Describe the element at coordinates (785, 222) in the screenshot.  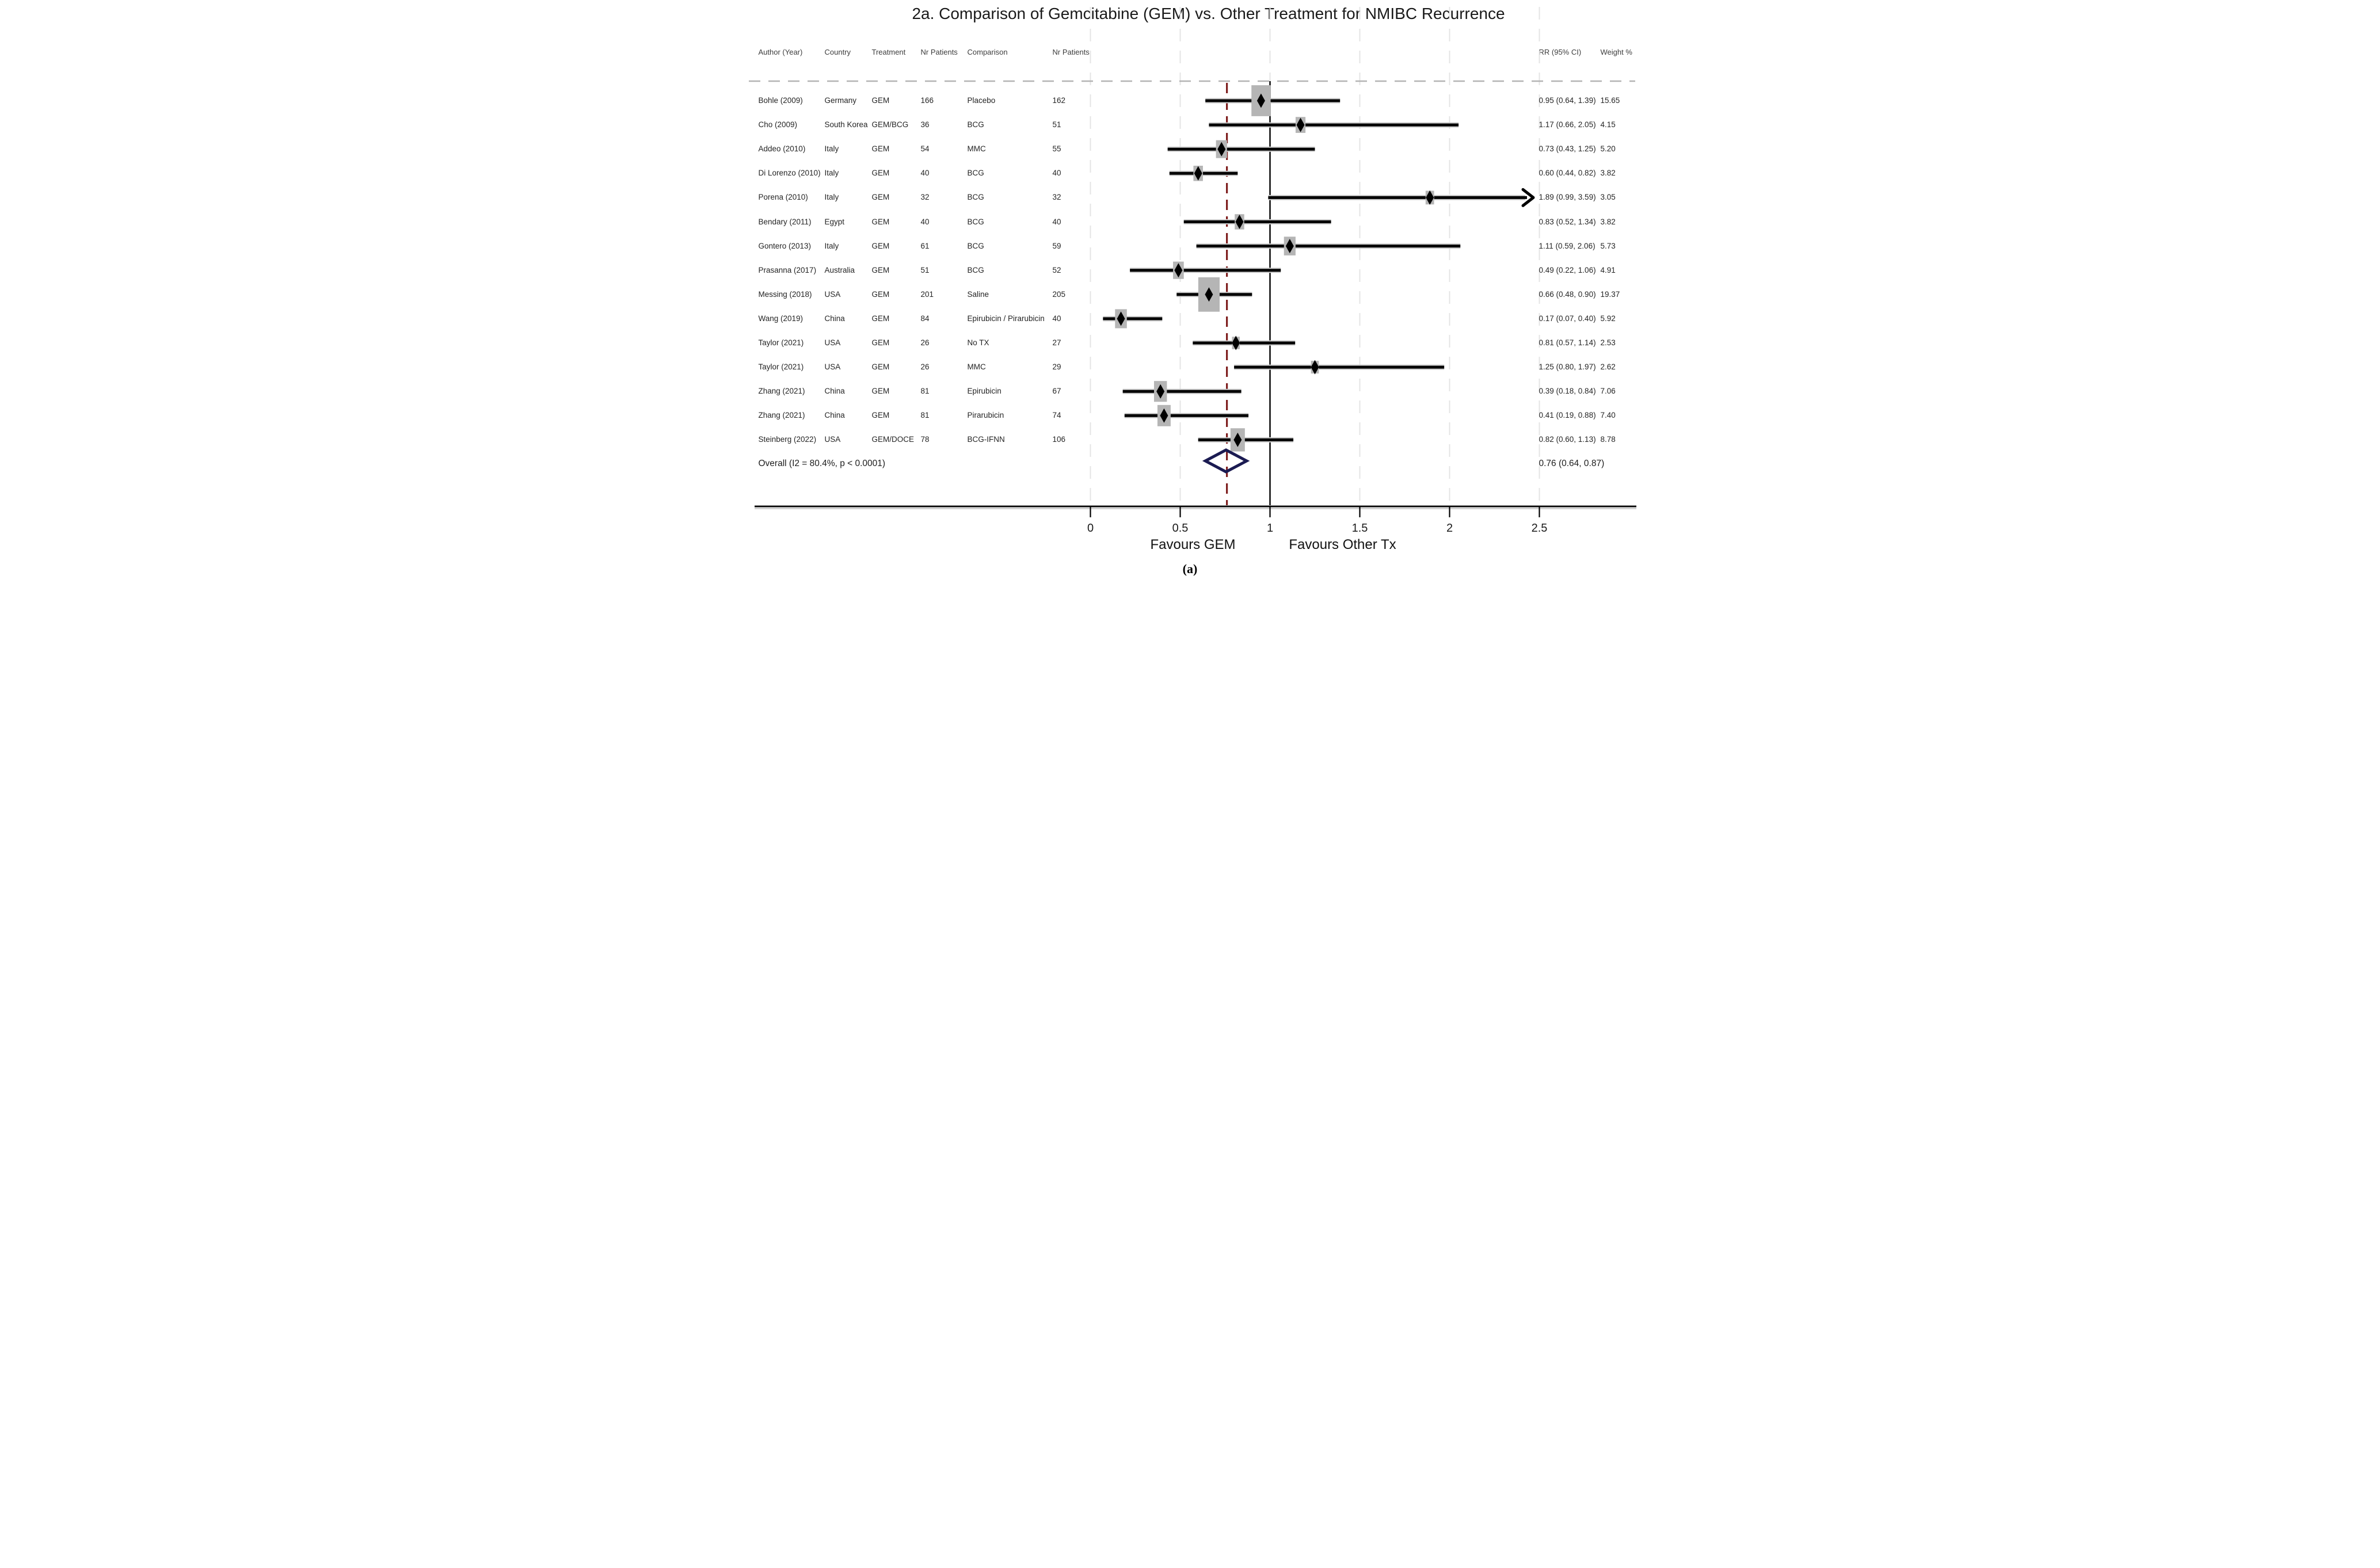
I see `study-author: Bendary (2011)` at that location.